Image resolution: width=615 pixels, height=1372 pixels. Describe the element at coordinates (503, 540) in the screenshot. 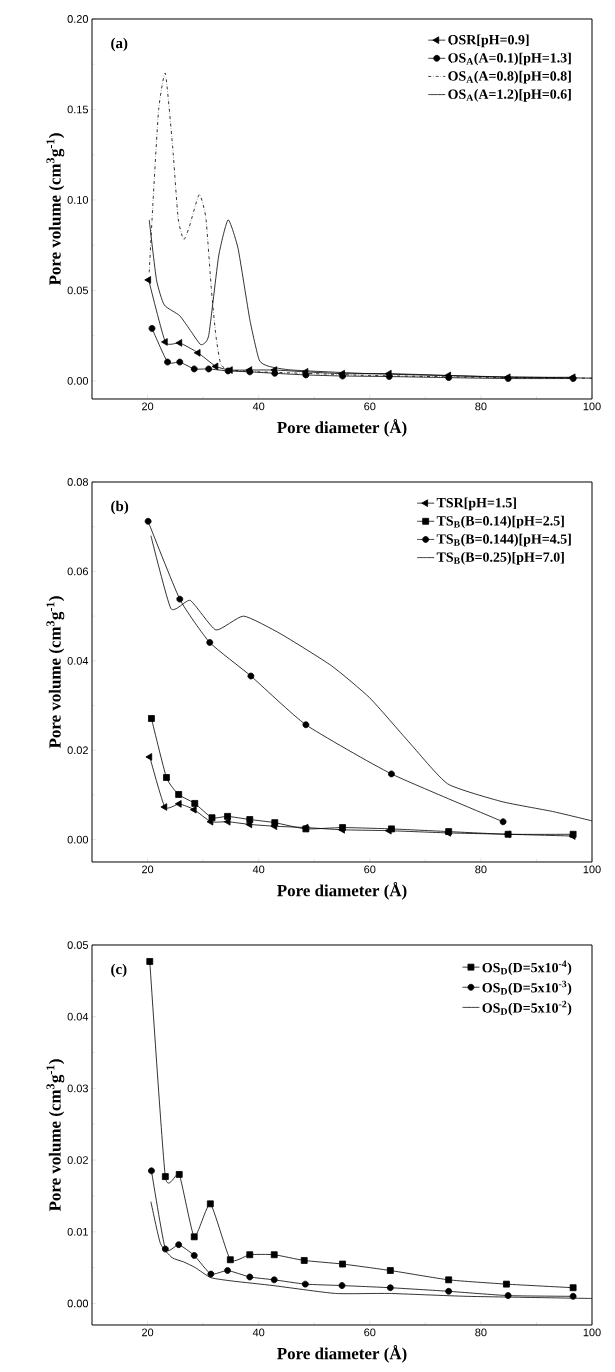

I see `legend-label: TS$_{B}$(B=0.144)[pH=4.5]` at that location.